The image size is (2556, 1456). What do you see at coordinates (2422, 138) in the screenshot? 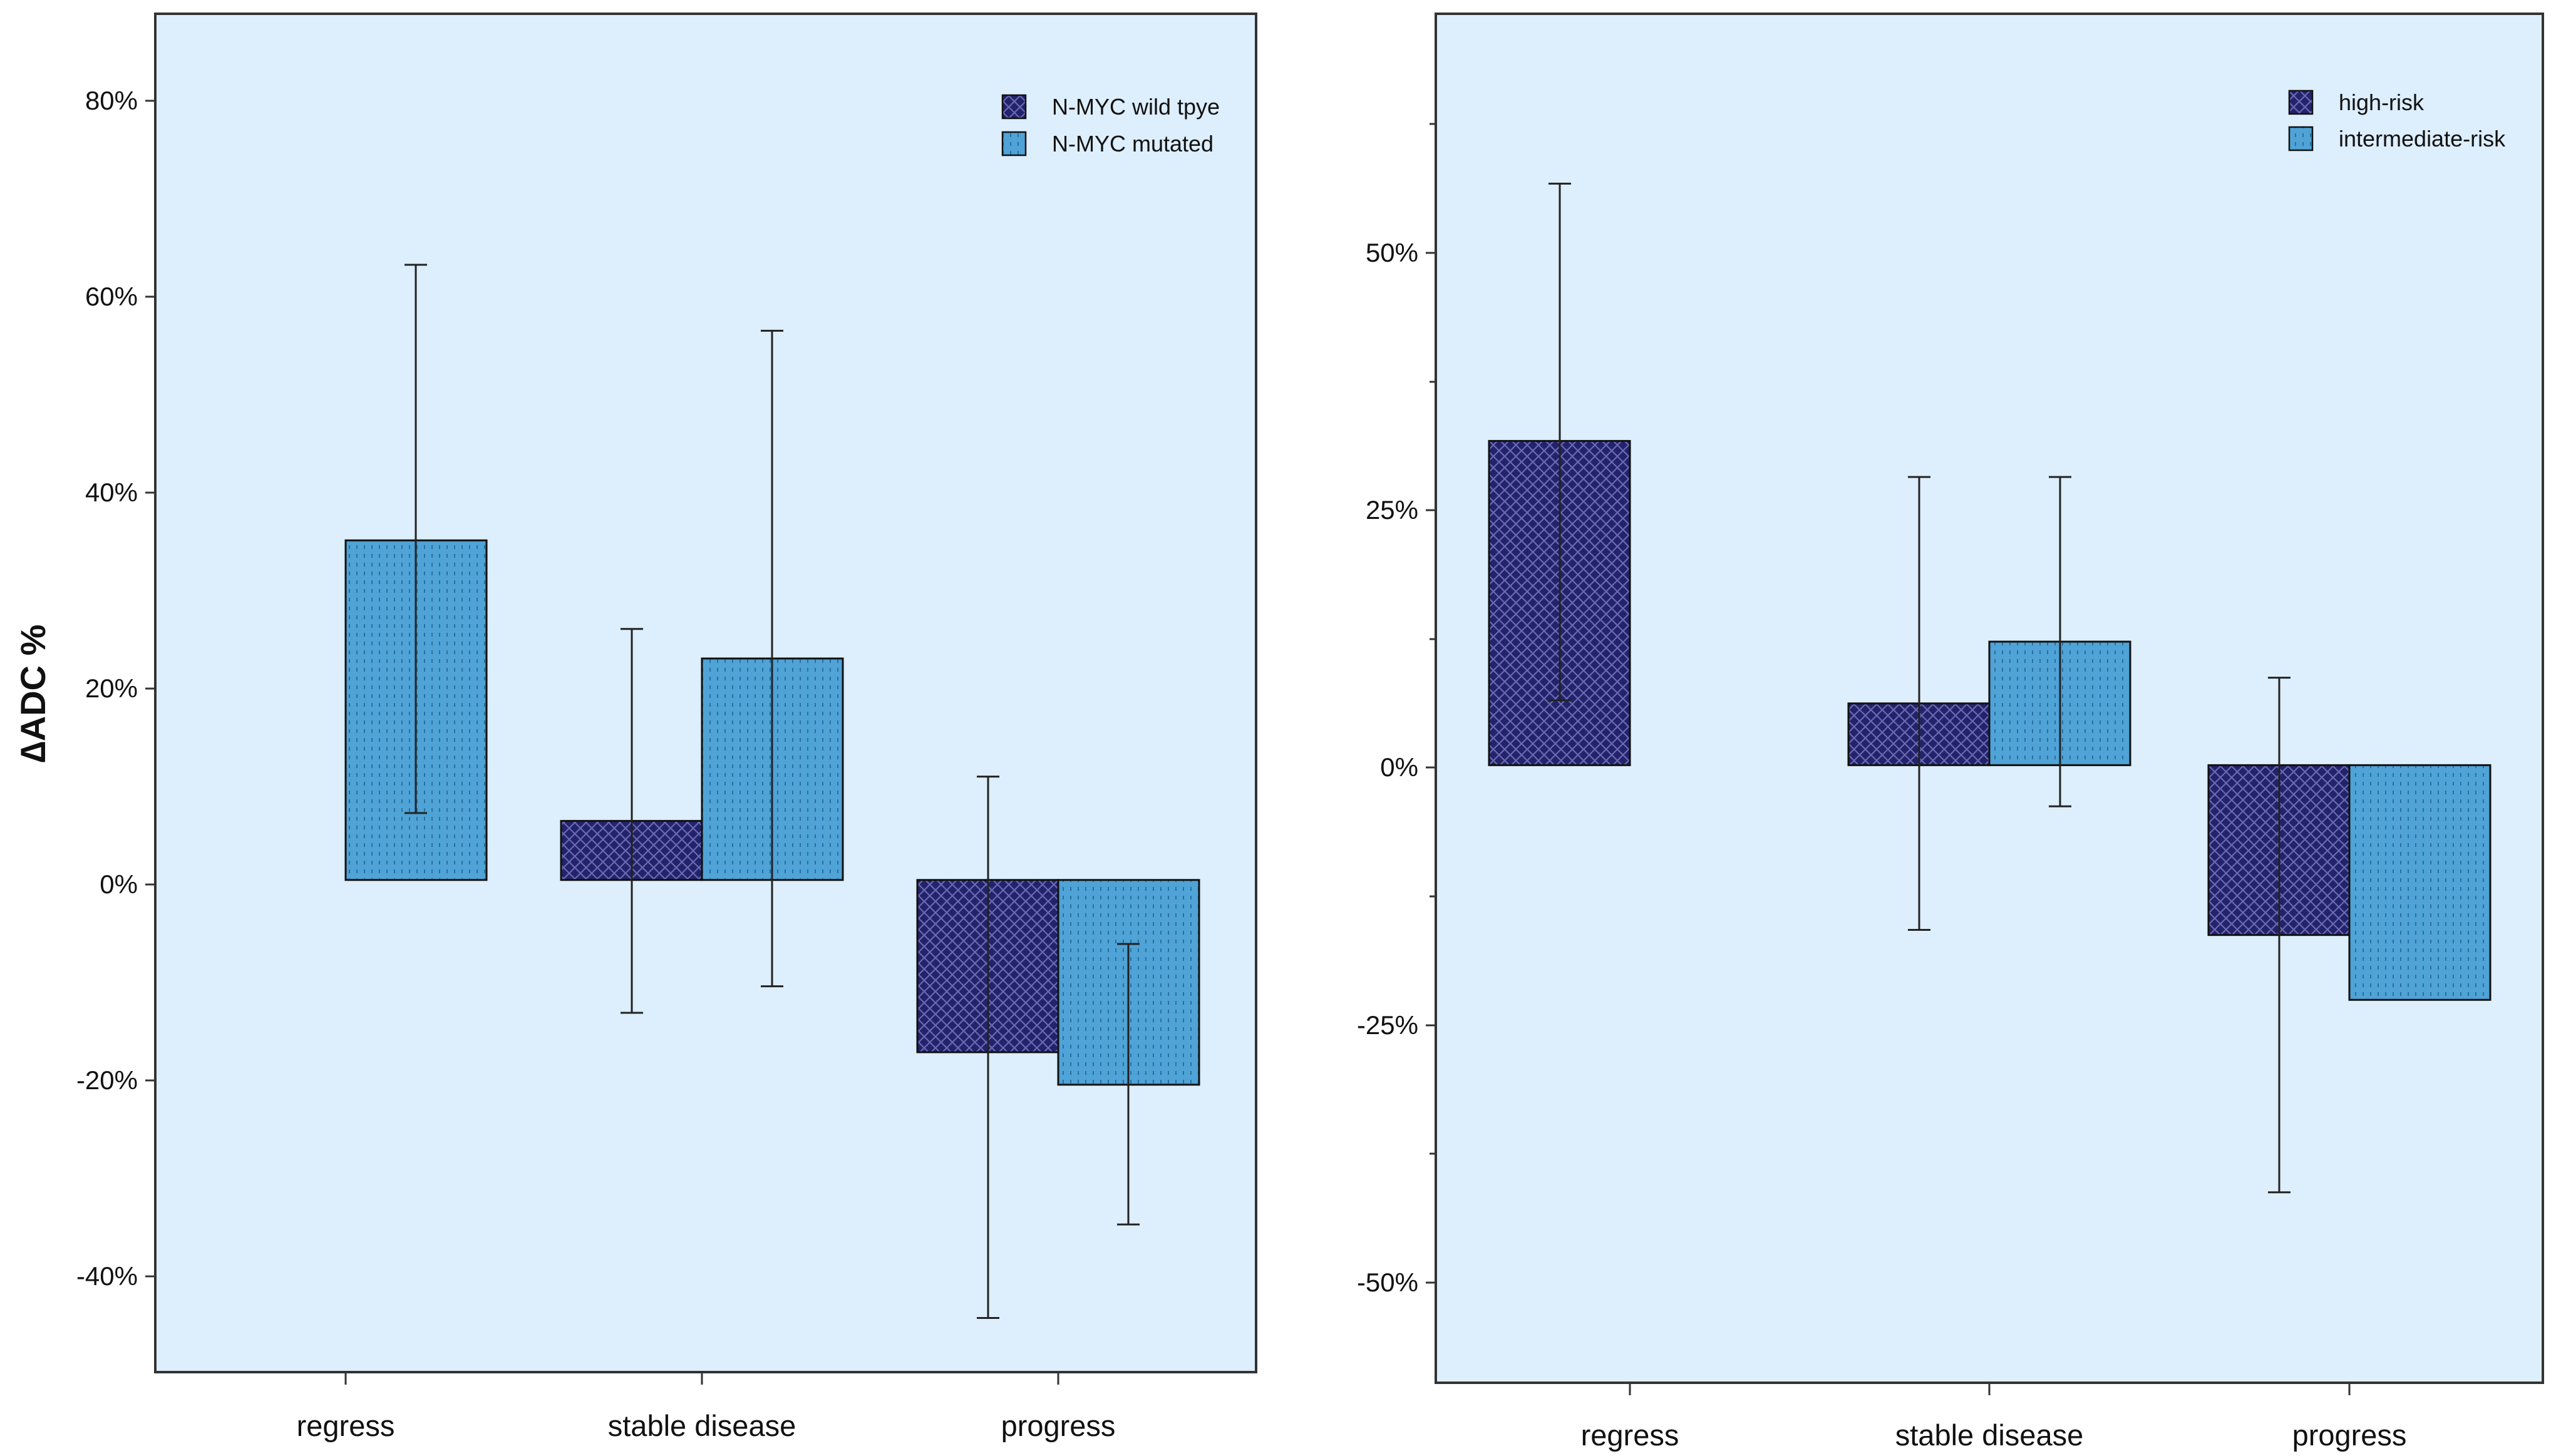
I see `legend-label: intermediate-risk` at bounding box center [2422, 138].